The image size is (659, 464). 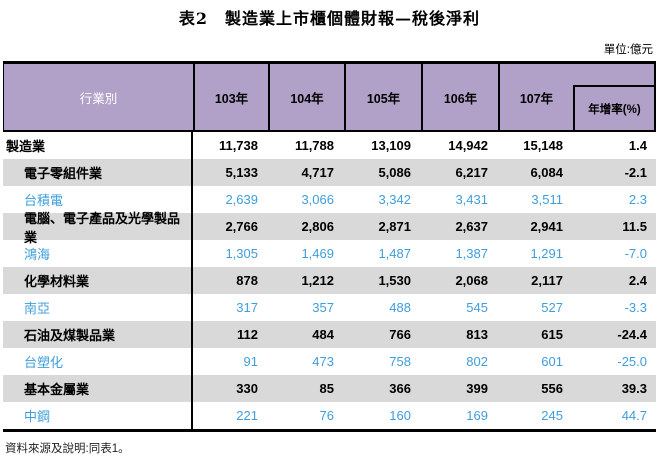 I want to click on cell-growth-rate: -7.0, so click(x=635, y=253).